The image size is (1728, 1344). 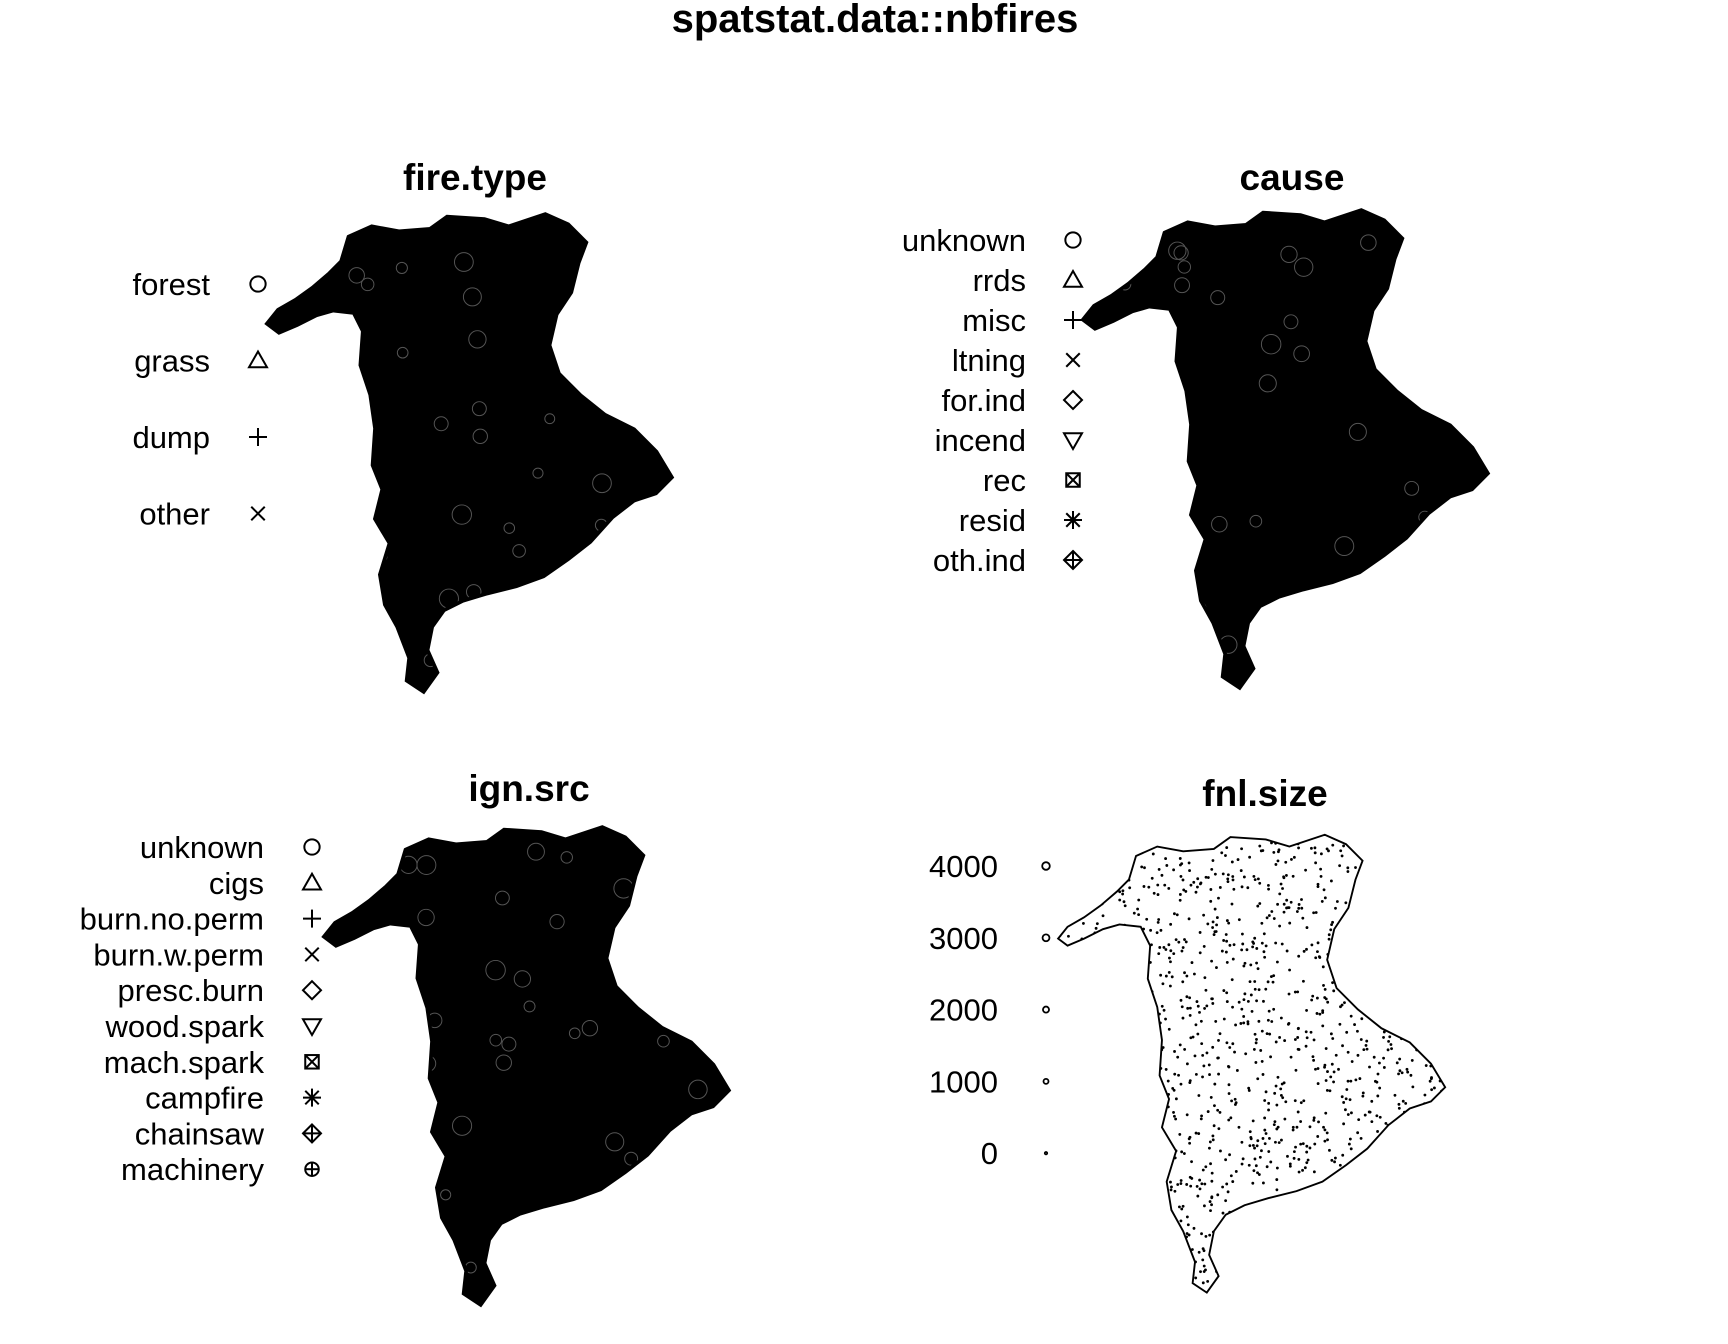 What do you see at coordinates (525, 1058) in the screenshot?
I see `map-region` at bounding box center [525, 1058].